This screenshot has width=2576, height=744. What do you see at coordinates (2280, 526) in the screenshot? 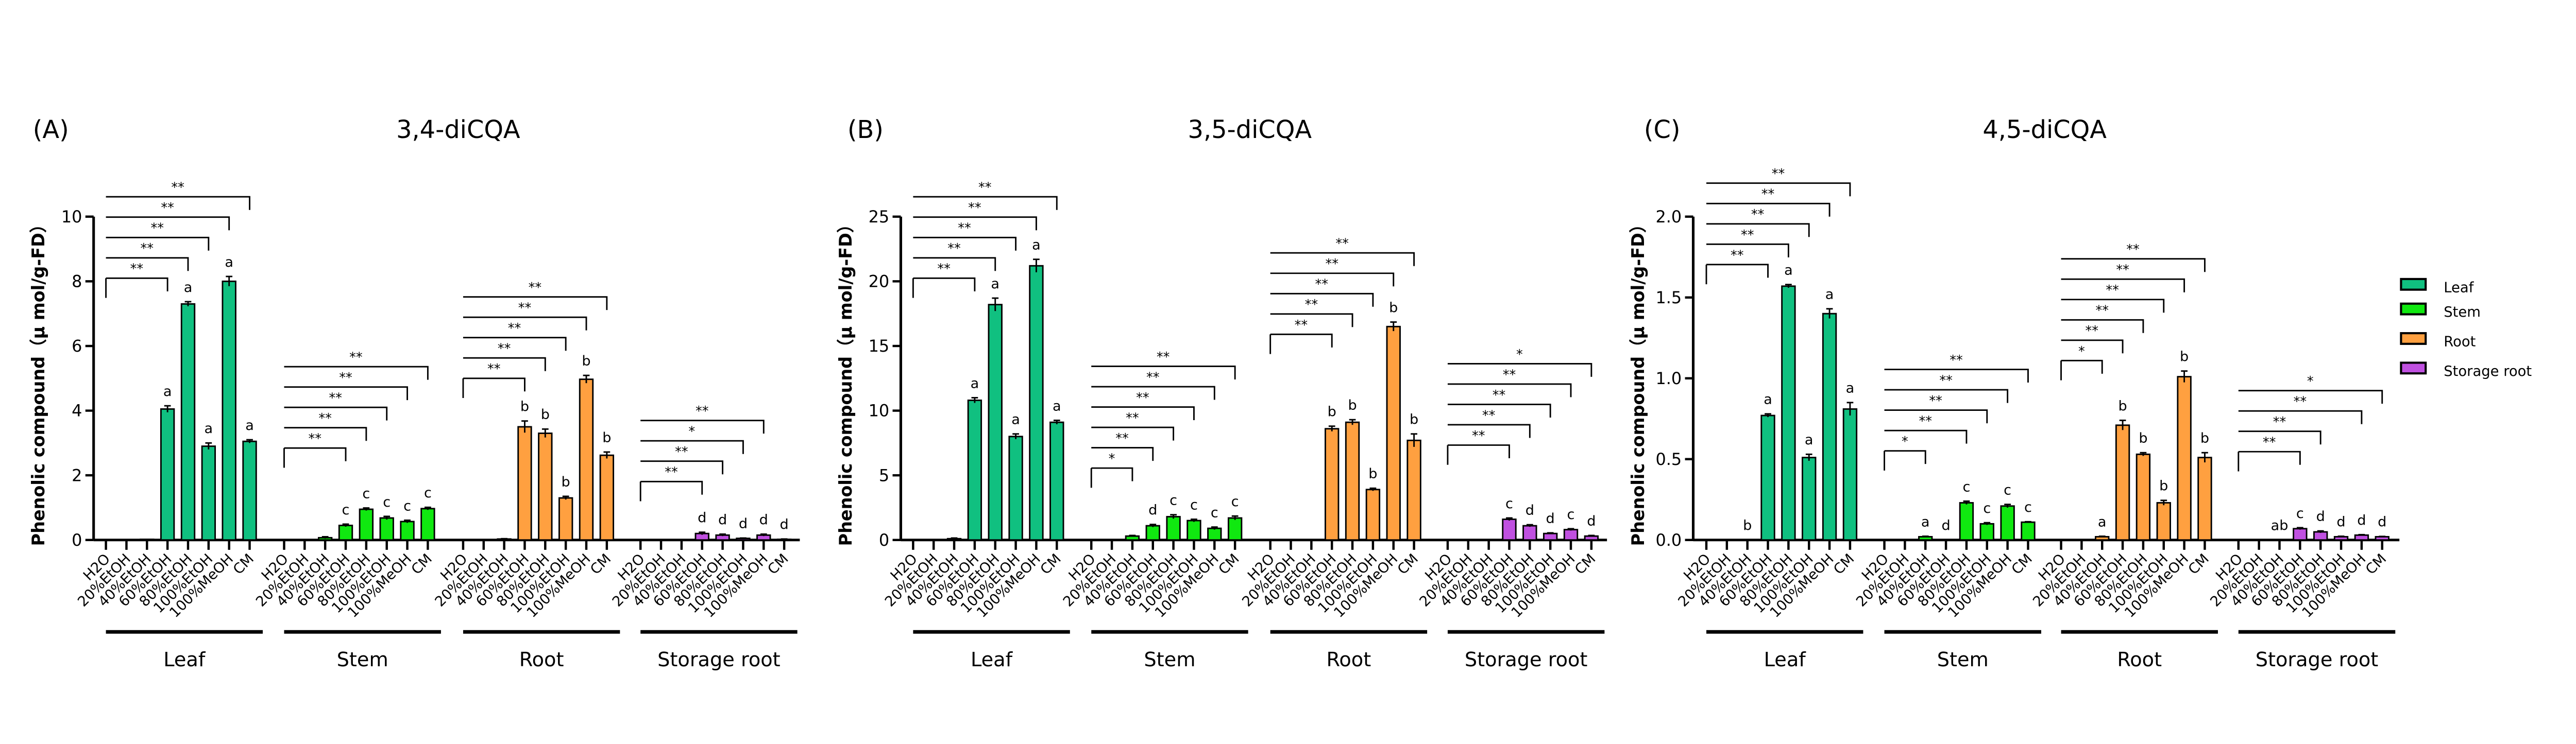
I see `significance-letter: ab` at bounding box center [2280, 526].